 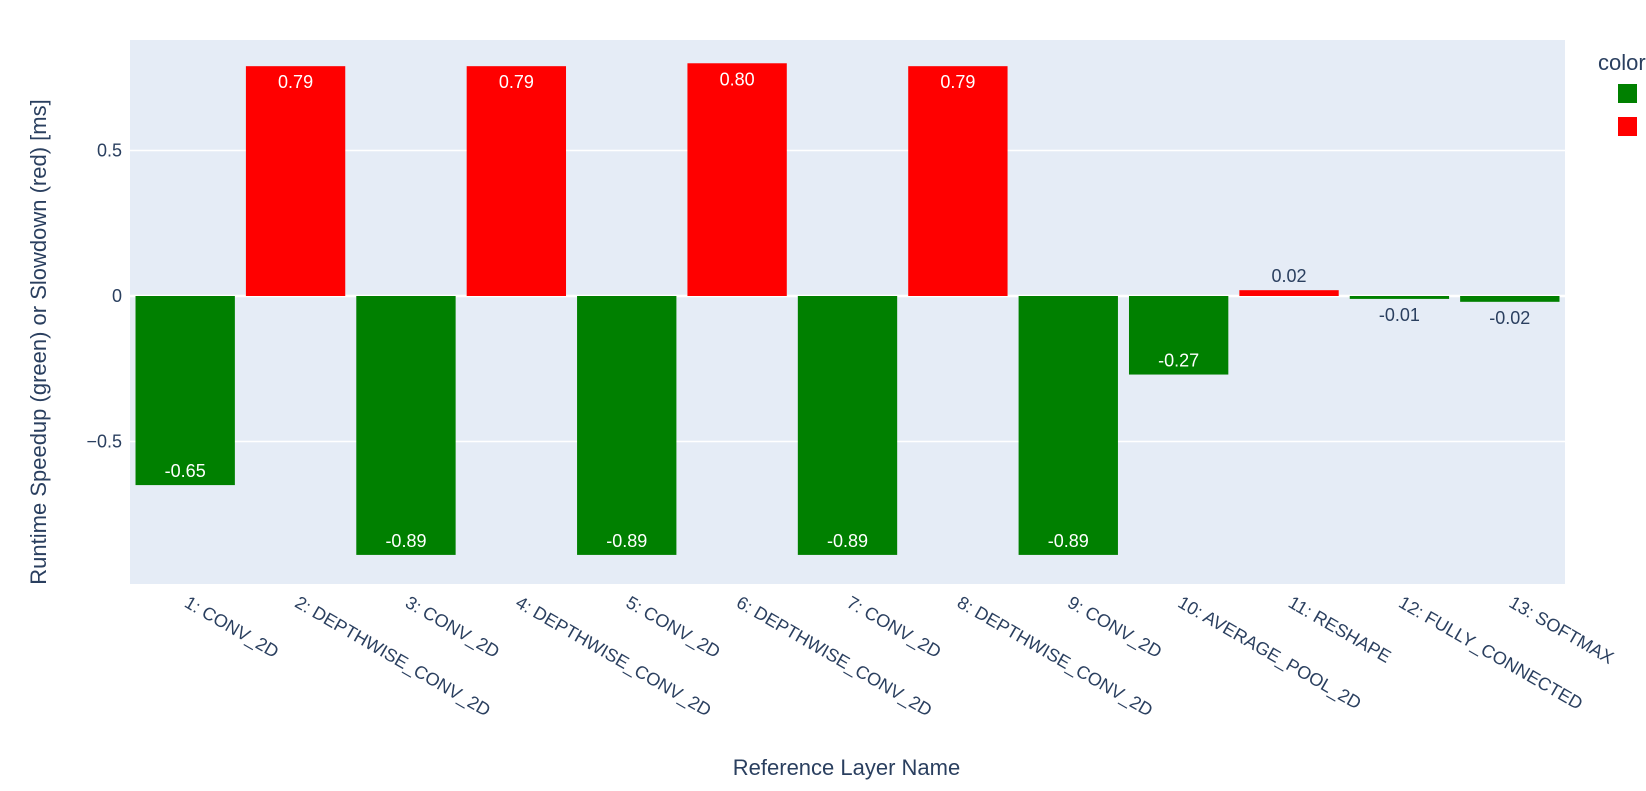 I want to click on x-tick-label: 11: RESHAPE, so click(x=1339, y=629).